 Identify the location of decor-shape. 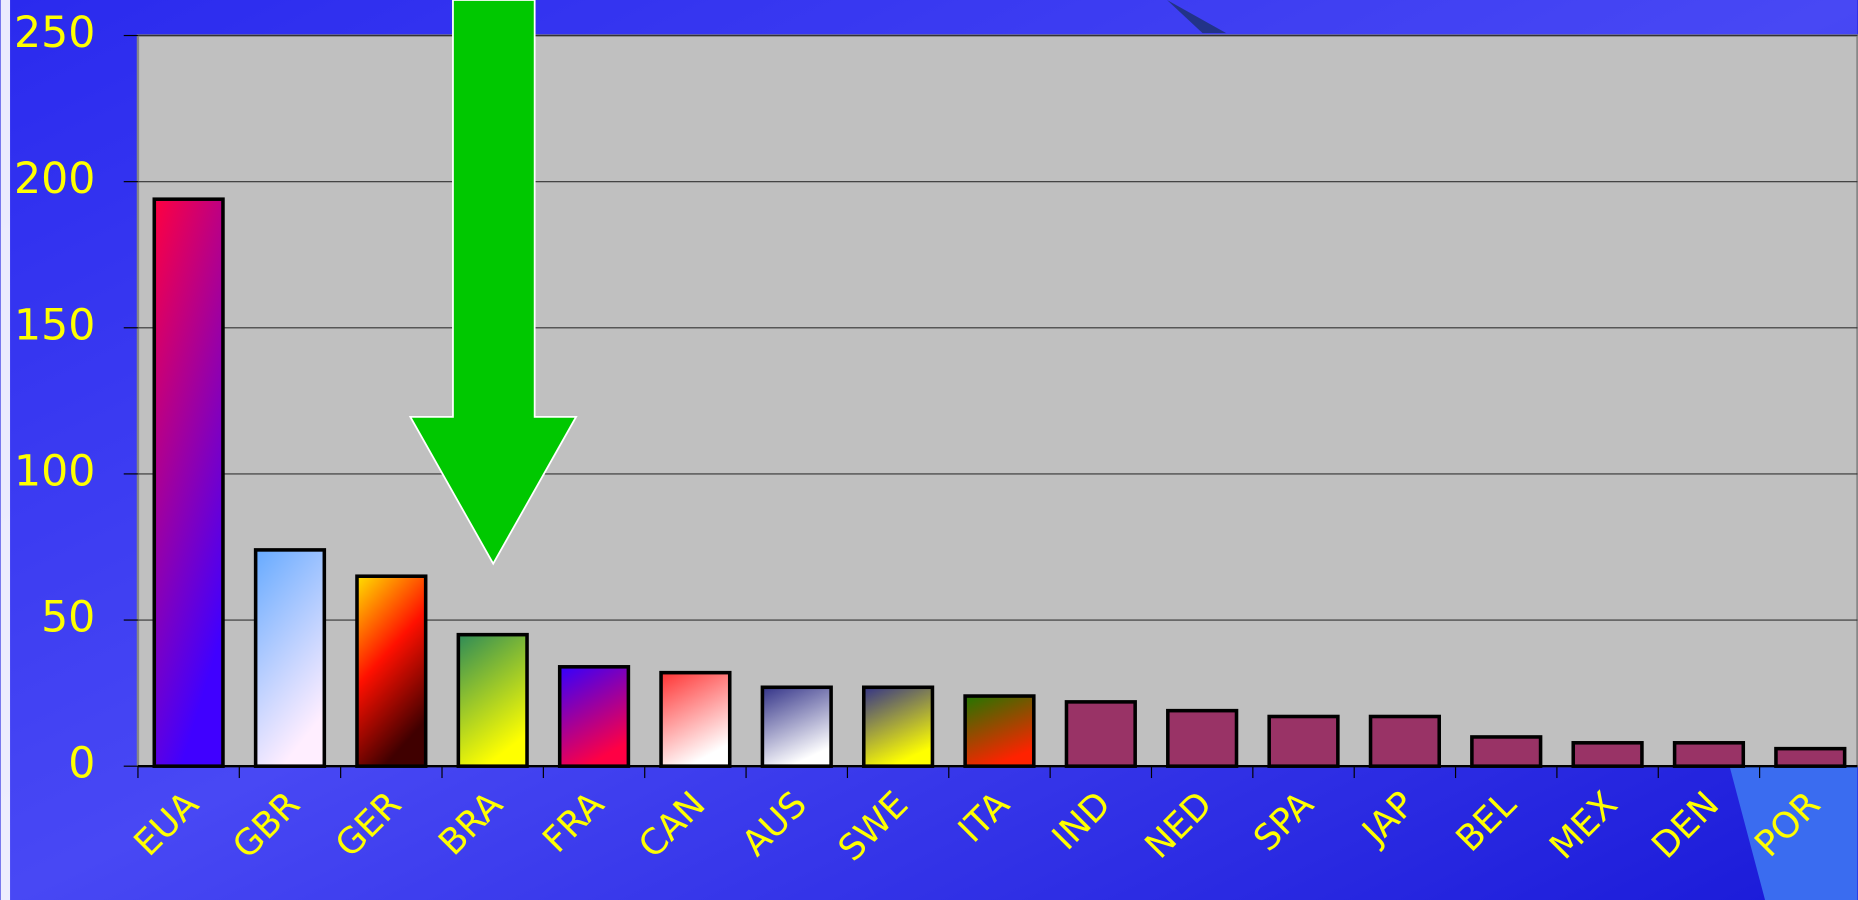
(1793, 833).